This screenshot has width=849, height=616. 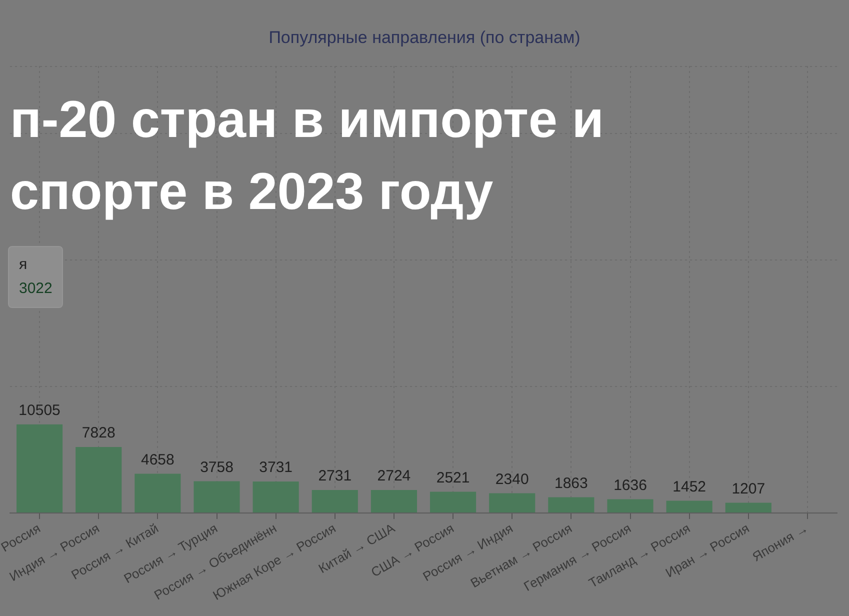 I want to click on tooltip: я 3022, so click(x=36, y=277).